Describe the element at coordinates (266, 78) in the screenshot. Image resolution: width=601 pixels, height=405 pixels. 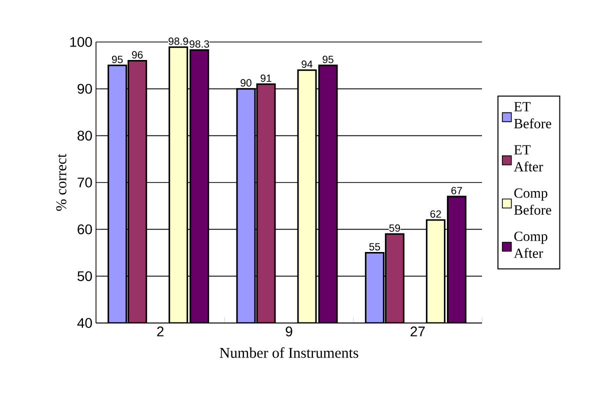
I see `data-label: 91` at that location.